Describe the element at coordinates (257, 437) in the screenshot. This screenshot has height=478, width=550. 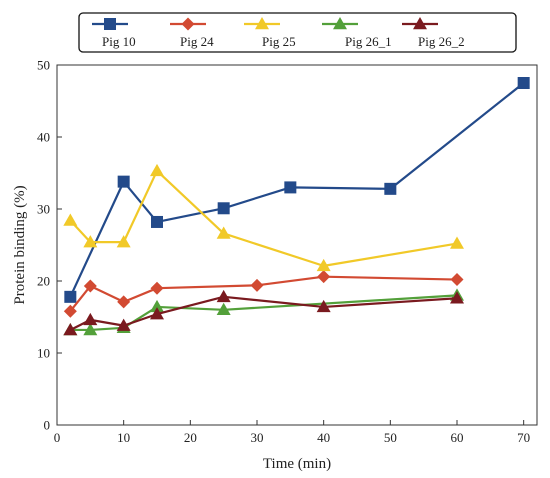
I see `x-tick-label: 30` at that location.